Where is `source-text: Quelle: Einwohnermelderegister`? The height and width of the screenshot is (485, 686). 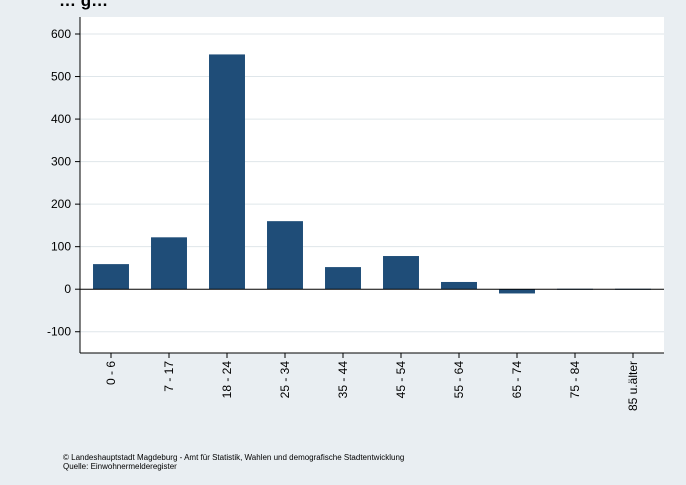
source-text: Quelle: Einwohnermelderegister is located at coordinates (120, 466).